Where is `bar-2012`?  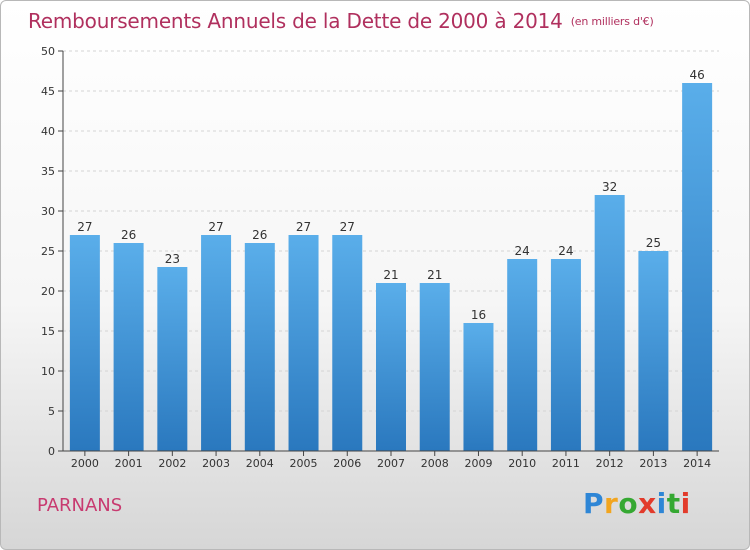
bar-2012 is located at coordinates (609, 323).